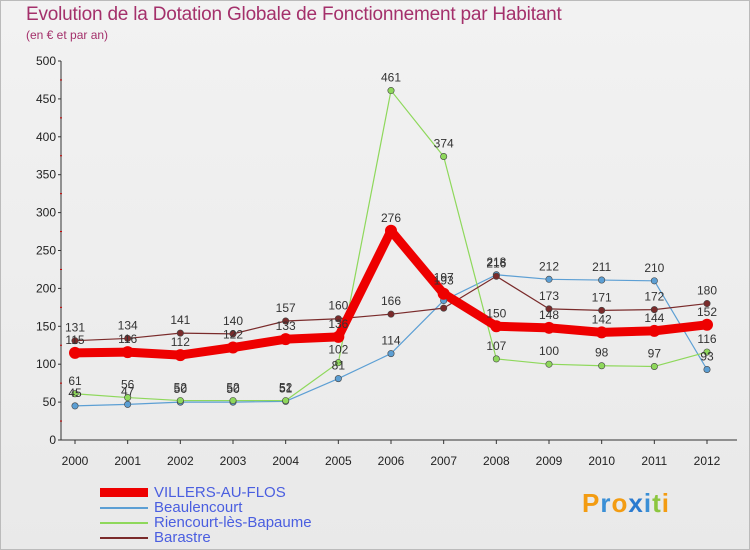 This screenshot has width=750, height=550. What do you see at coordinates (496, 313) in the screenshot?
I see `data-label: 150` at bounding box center [496, 313].